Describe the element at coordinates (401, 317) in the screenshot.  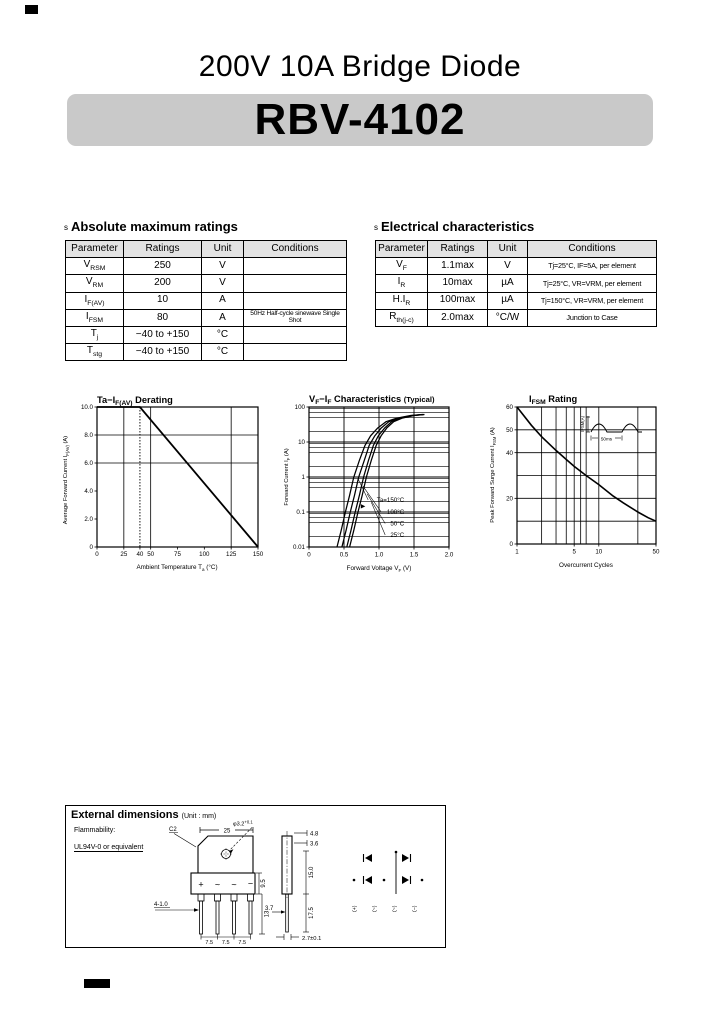
I see `param-cell: Rth(j-c)` at that location.